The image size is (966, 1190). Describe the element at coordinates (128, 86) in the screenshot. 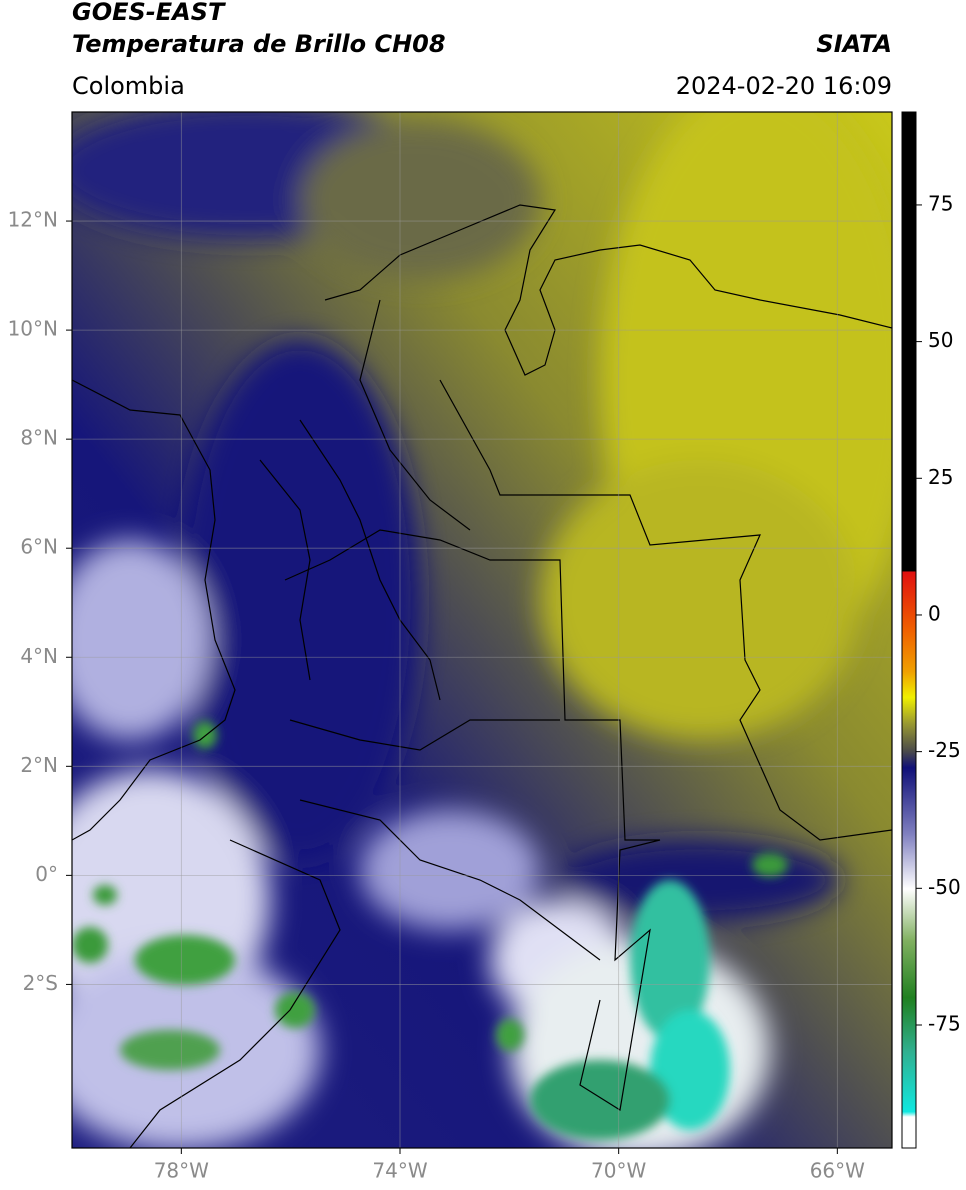

I see `region: Colombia` at that location.